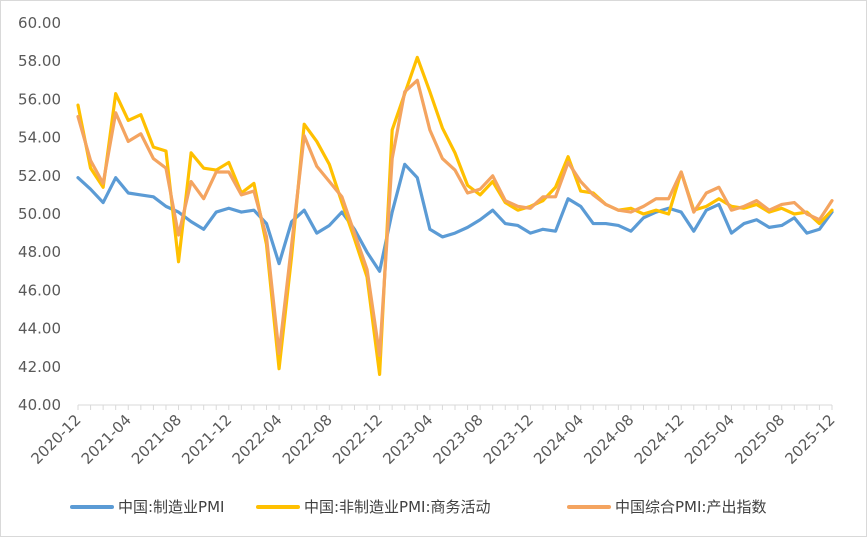 The height and width of the screenshot is (537, 867). Describe the element at coordinates (156, 439) in the screenshot. I see `x-tick-label: 2021-08` at that location.